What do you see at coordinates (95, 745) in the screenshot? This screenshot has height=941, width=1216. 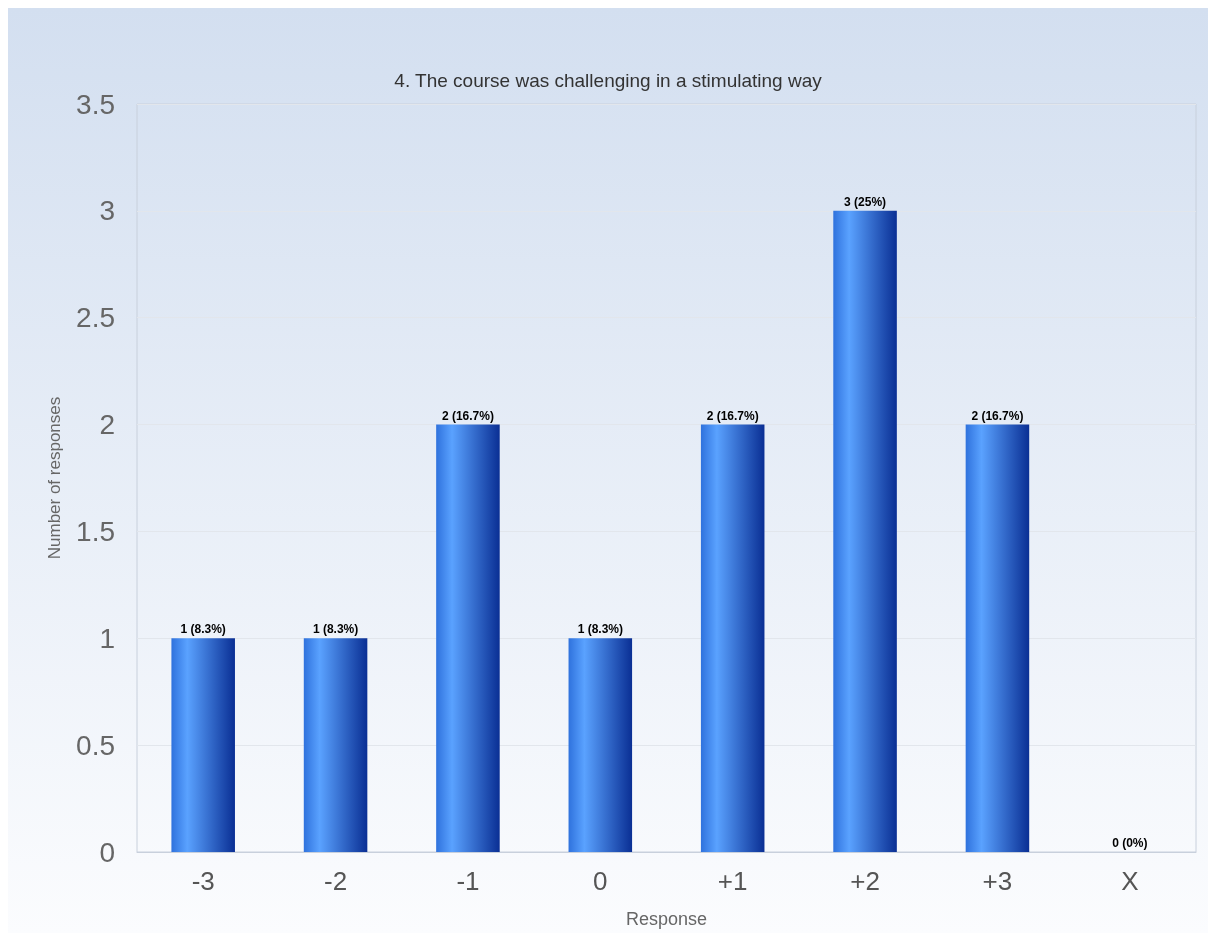 I see `y-tick-label: 0.5` at bounding box center [95, 745].